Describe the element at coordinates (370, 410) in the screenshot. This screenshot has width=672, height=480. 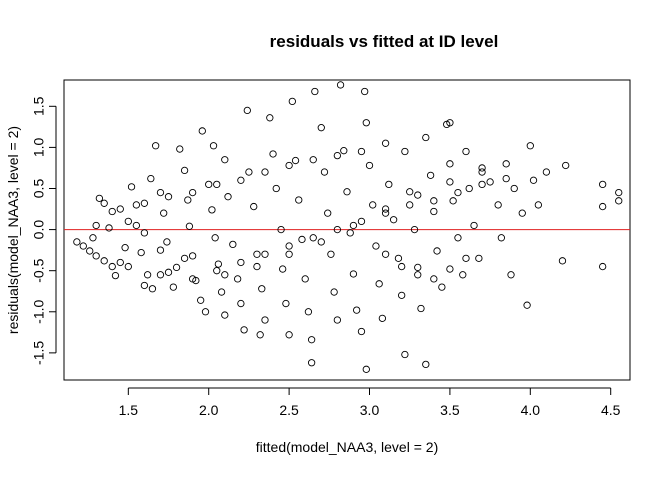
I see `x-tick-label: 3.0` at that location.